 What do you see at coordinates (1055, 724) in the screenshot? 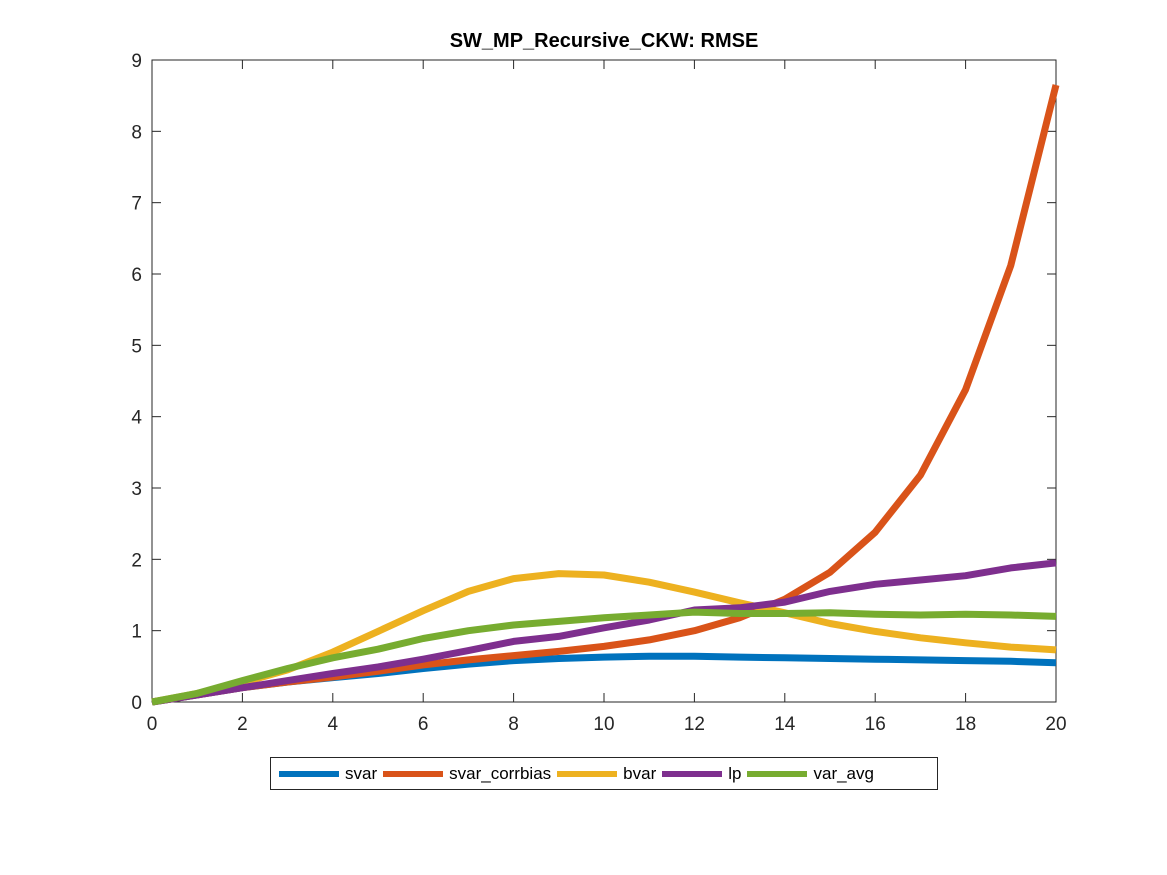
I see `x-tick-label: 20` at bounding box center [1055, 724].